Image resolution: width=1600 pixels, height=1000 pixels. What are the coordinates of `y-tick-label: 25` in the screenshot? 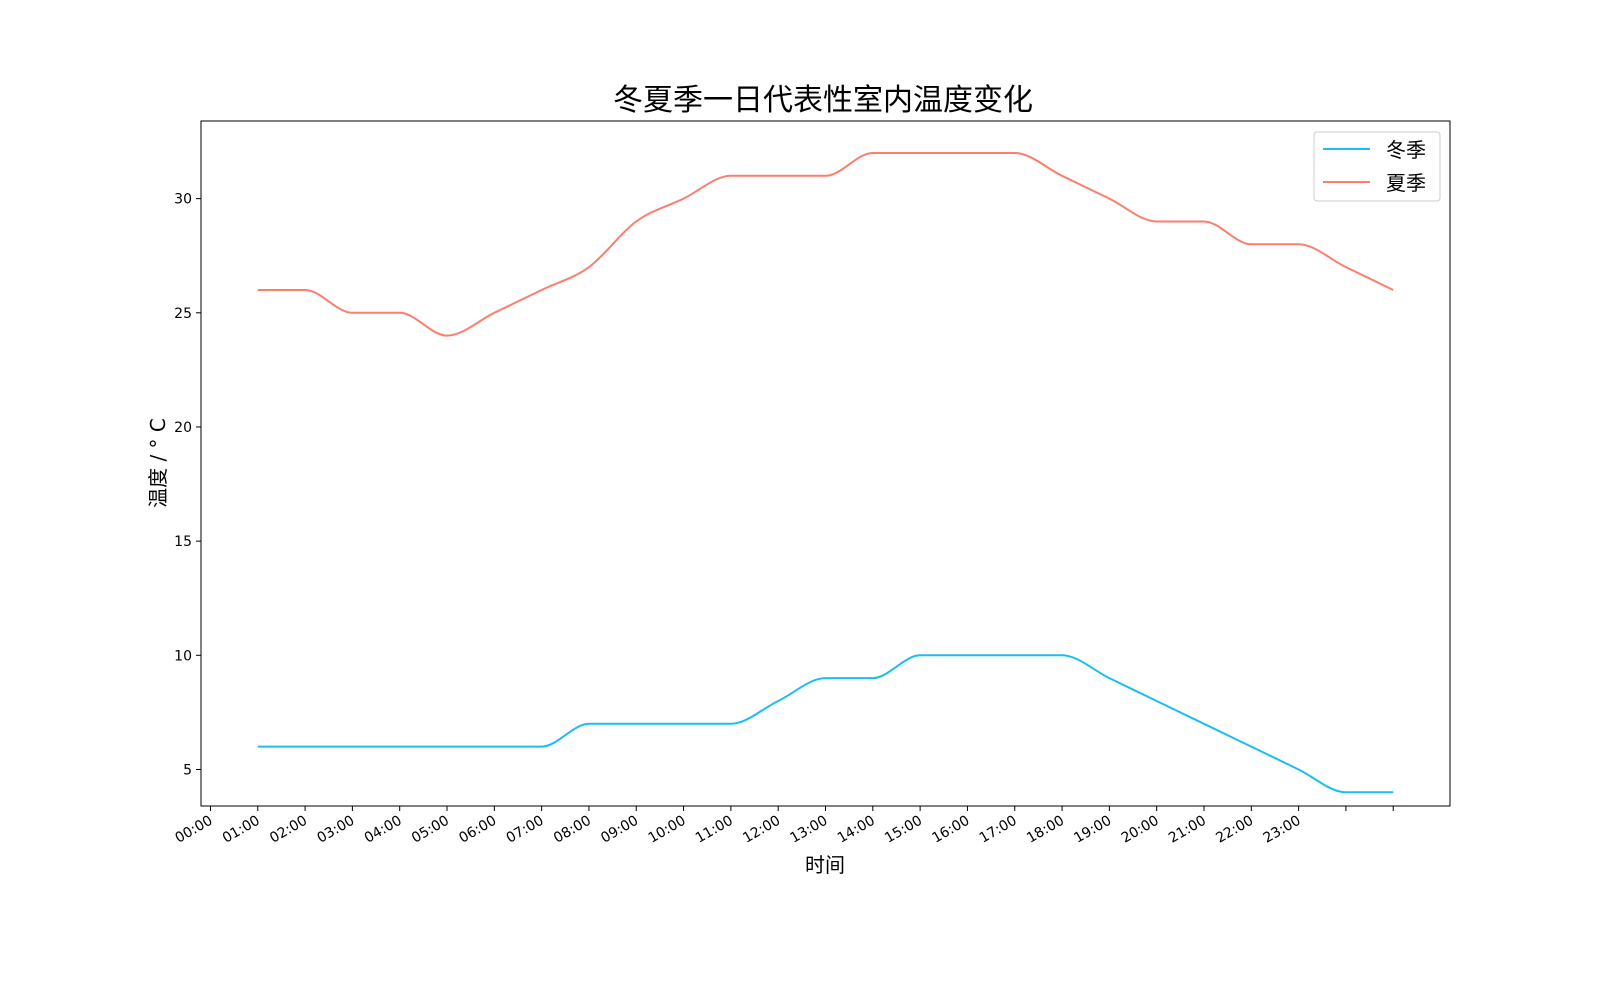 It's located at (183, 314).